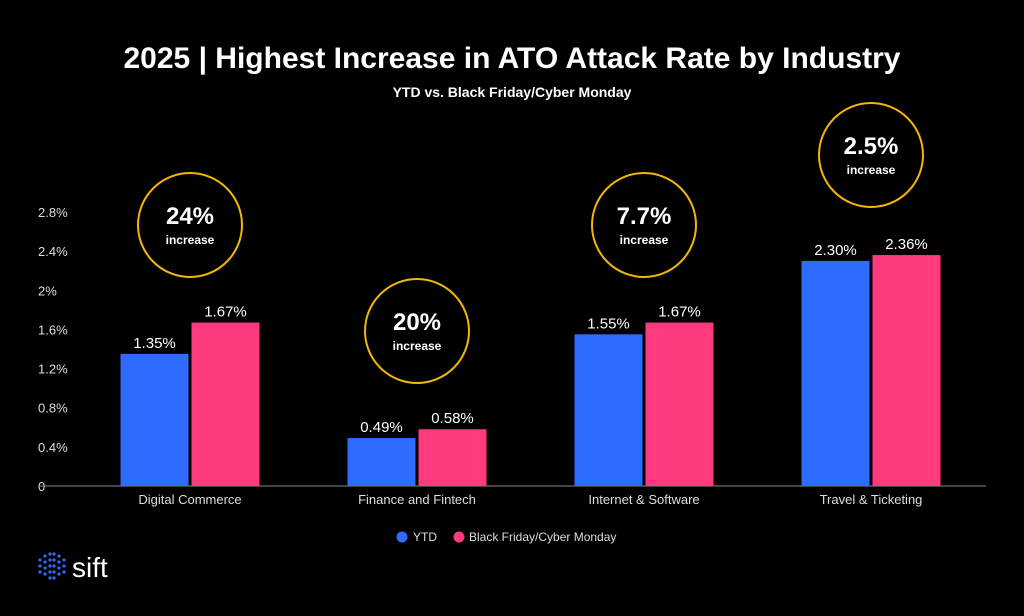 This screenshot has width=1024, height=616. I want to click on y-tick-label: 0.4%, so click(53, 447).